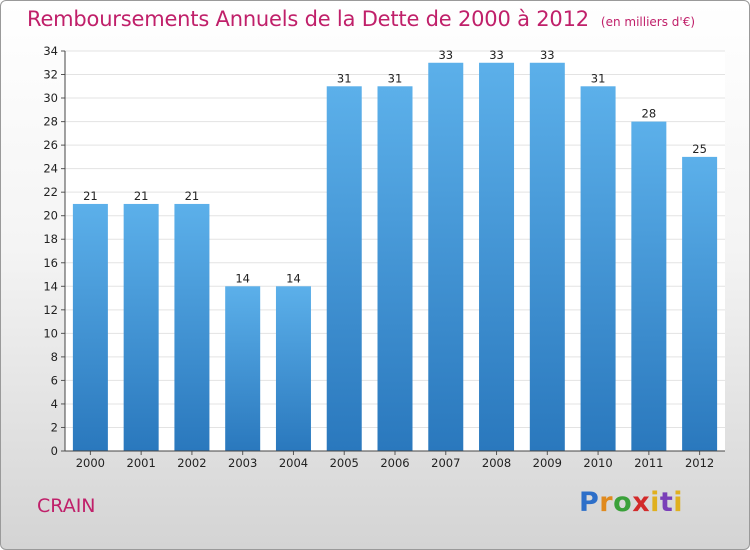 This screenshot has height=550, width=750. What do you see at coordinates (598, 268) in the screenshot?
I see `bar-2010` at bounding box center [598, 268].